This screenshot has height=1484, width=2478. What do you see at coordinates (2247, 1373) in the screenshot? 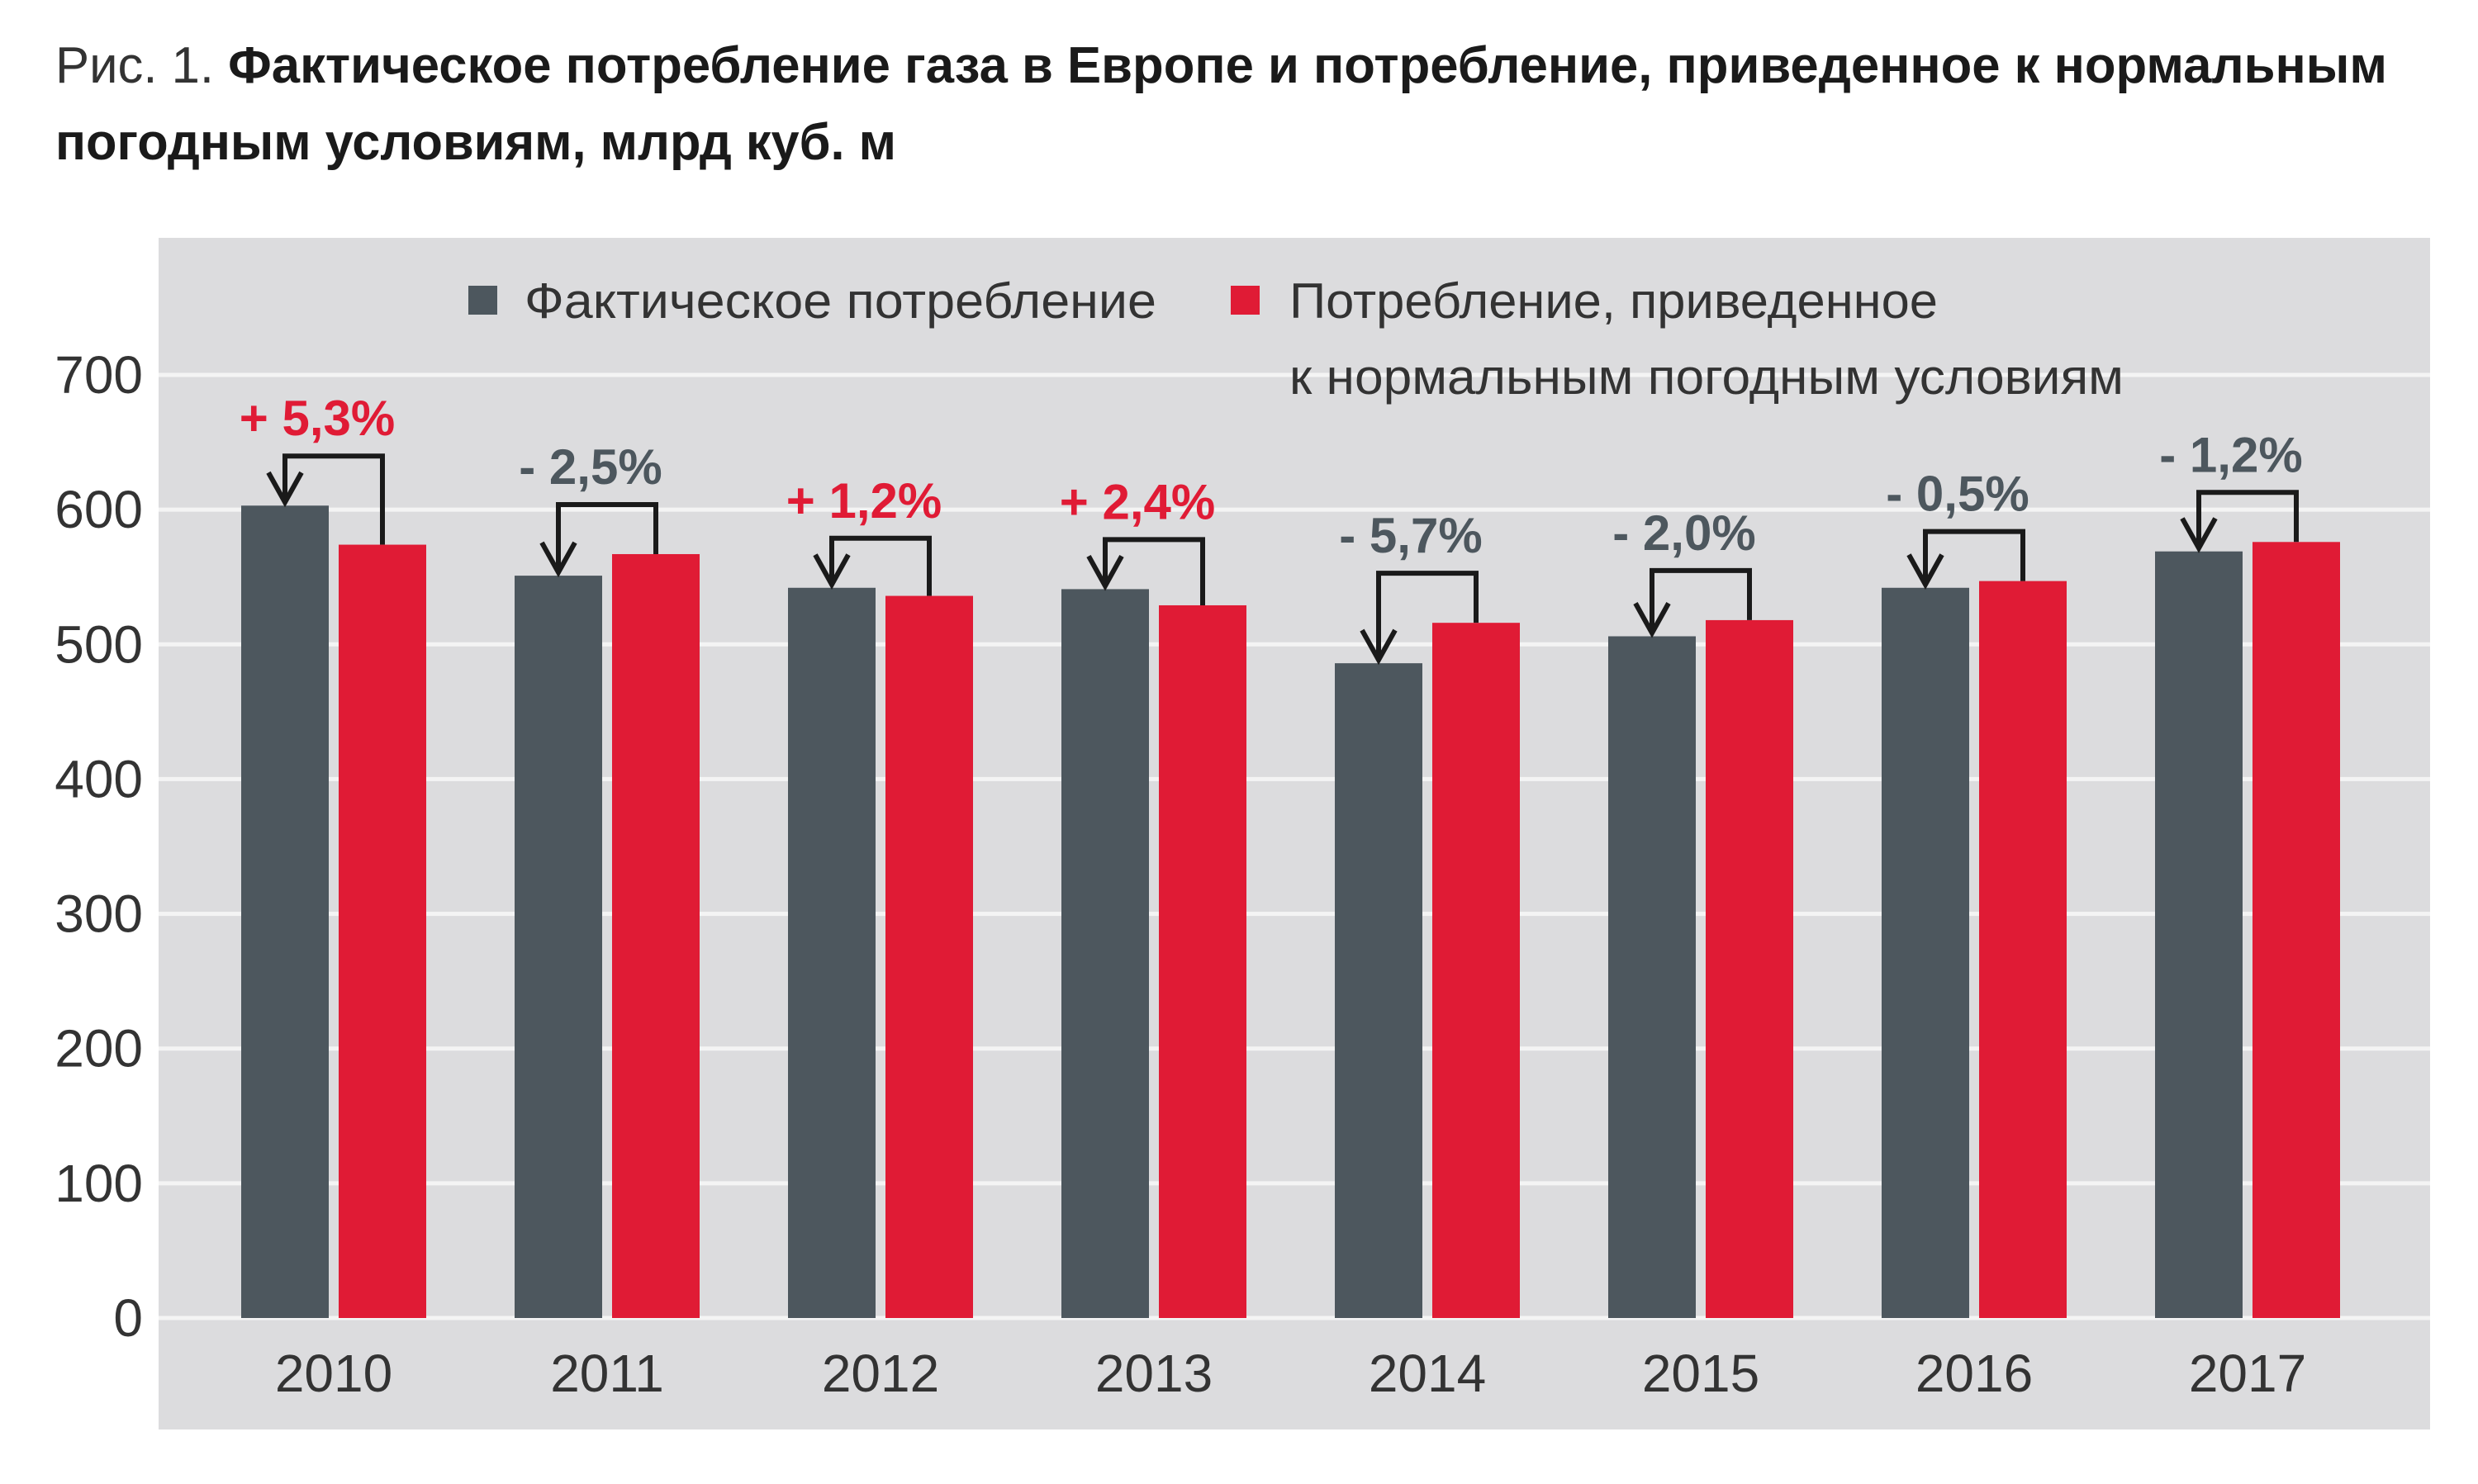
I see `x-tick-label: 2017` at bounding box center [2247, 1373].